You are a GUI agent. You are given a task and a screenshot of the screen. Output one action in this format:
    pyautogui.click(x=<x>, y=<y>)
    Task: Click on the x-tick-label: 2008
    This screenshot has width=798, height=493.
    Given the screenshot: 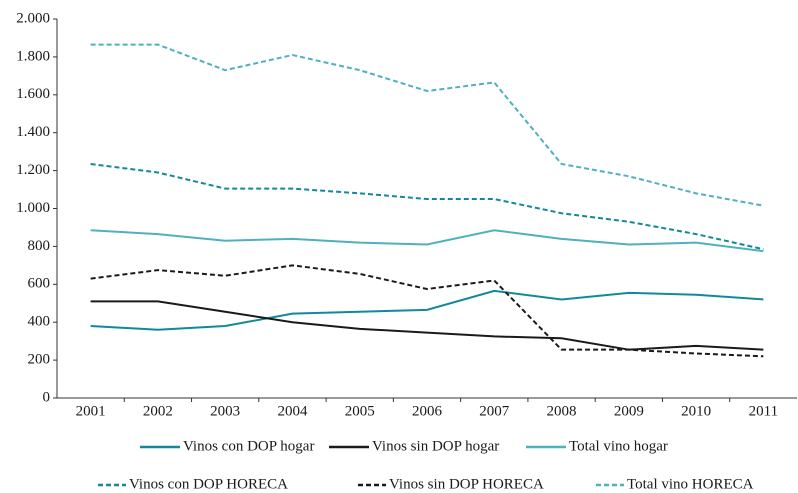 What is the action you would take?
    pyautogui.click(x=562, y=411)
    